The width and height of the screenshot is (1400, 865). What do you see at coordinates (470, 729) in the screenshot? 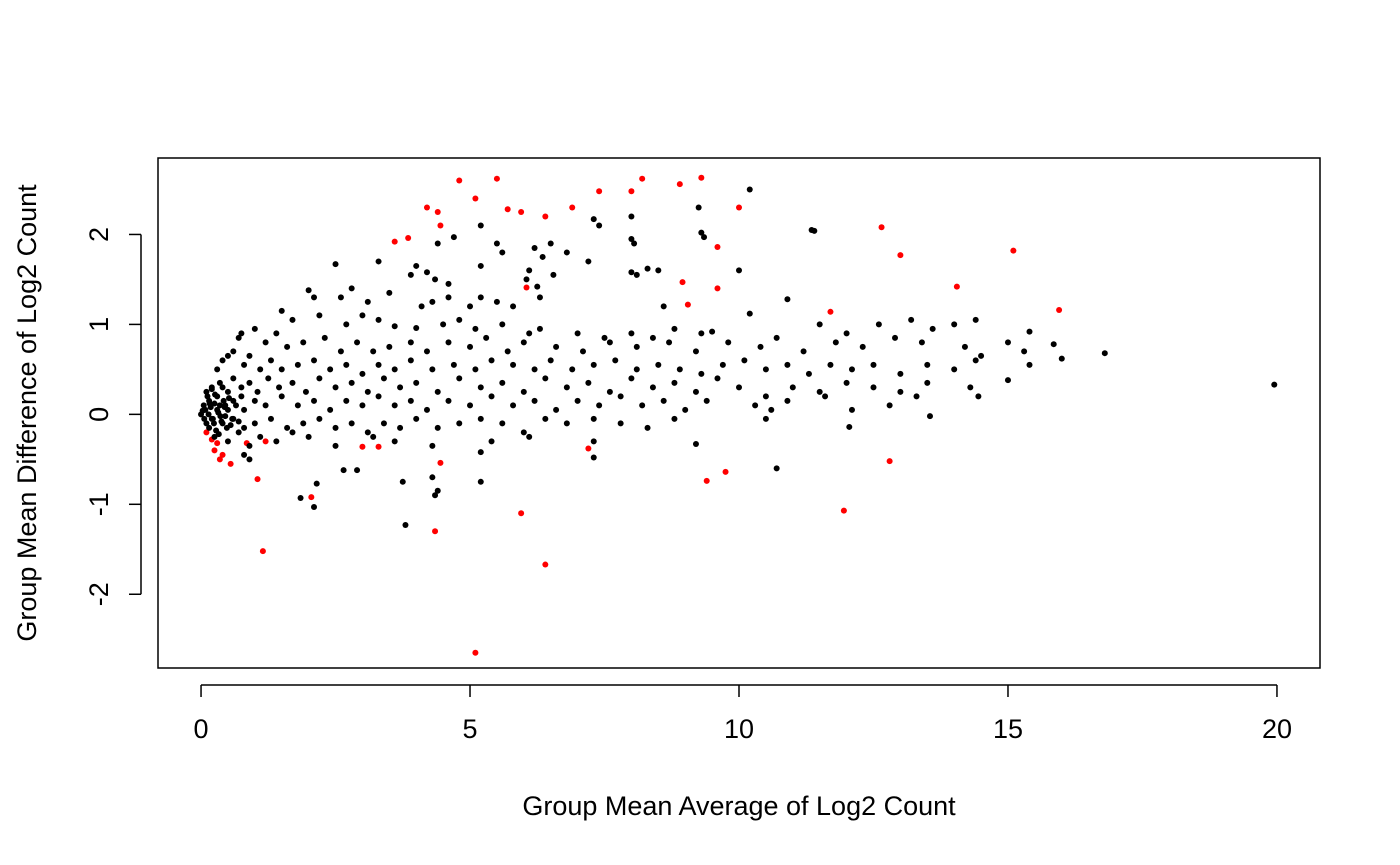
I see `x-tick-label-1: 5` at bounding box center [470, 729].